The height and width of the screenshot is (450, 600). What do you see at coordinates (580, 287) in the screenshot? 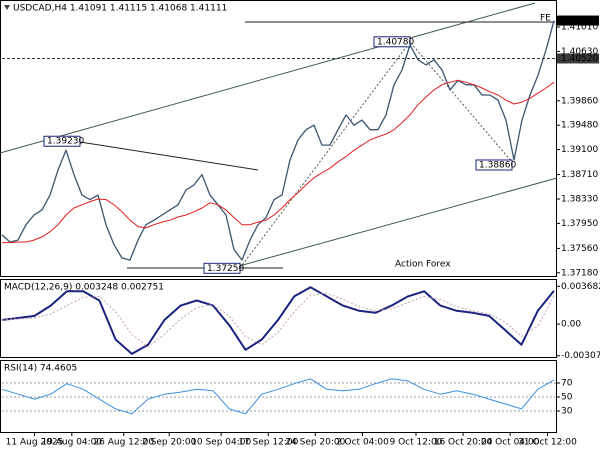
I see `y-tick-label: 0.003682` at bounding box center [580, 287].